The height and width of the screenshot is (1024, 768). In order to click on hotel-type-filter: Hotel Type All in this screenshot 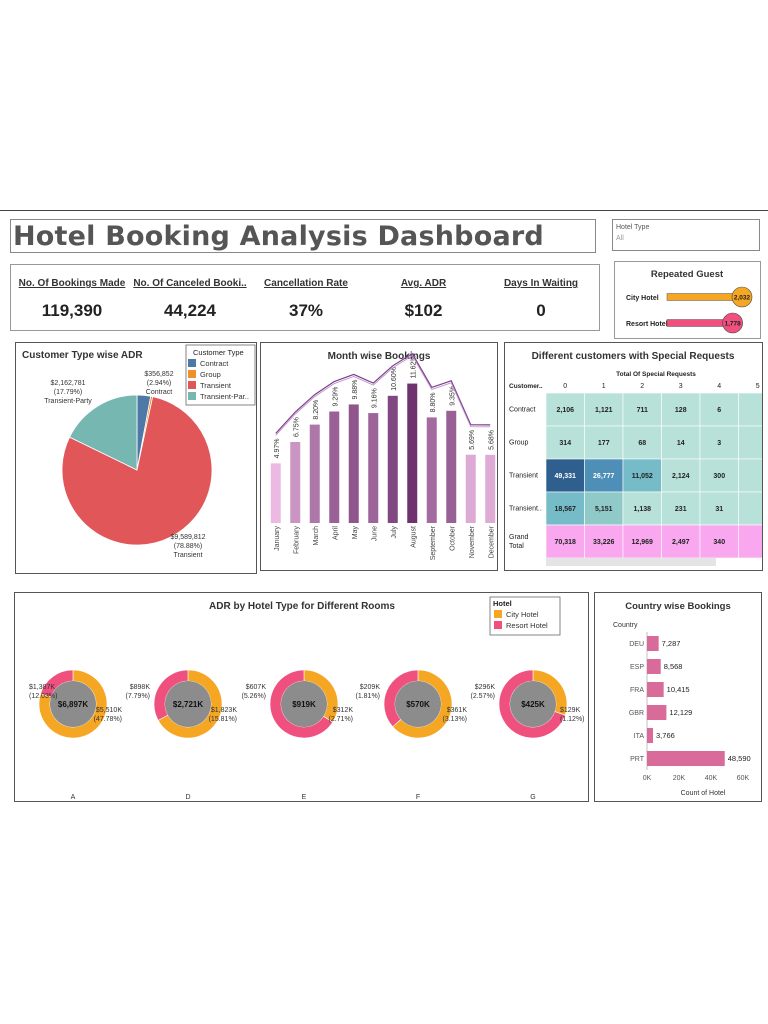, I will do `click(686, 235)`.